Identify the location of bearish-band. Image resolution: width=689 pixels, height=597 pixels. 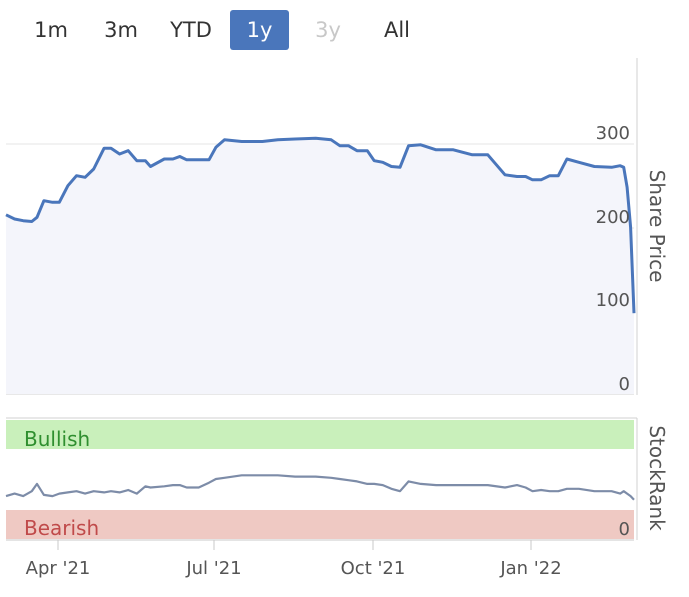
(320, 524).